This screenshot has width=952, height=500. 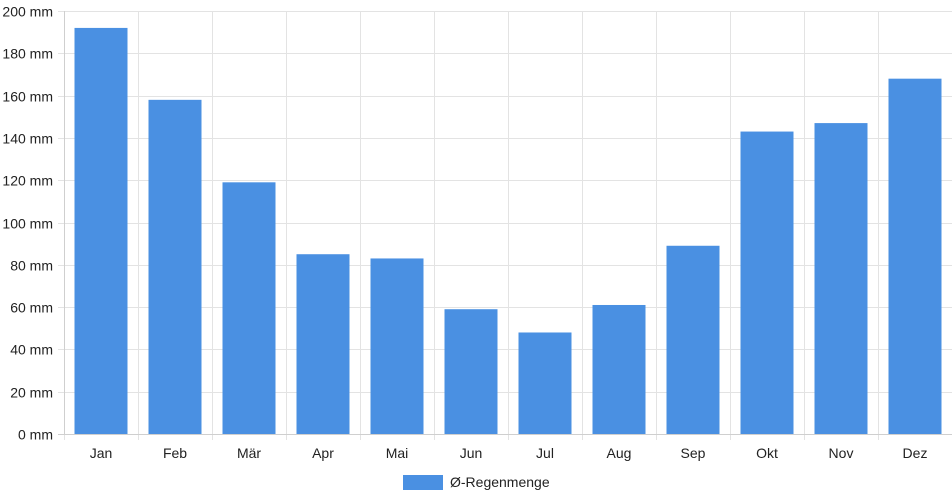 What do you see at coordinates (27, 97) in the screenshot?
I see `y-tick-label: 160 mm` at bounding box center [27, 97].